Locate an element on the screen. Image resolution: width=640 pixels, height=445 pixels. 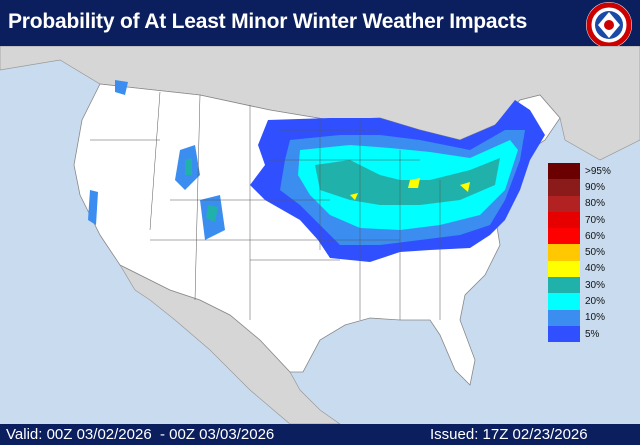
valid-period: Valid: 00Z 03/02/2026 - 00Z 03/03/2026 is located at coordinates (140, 434).